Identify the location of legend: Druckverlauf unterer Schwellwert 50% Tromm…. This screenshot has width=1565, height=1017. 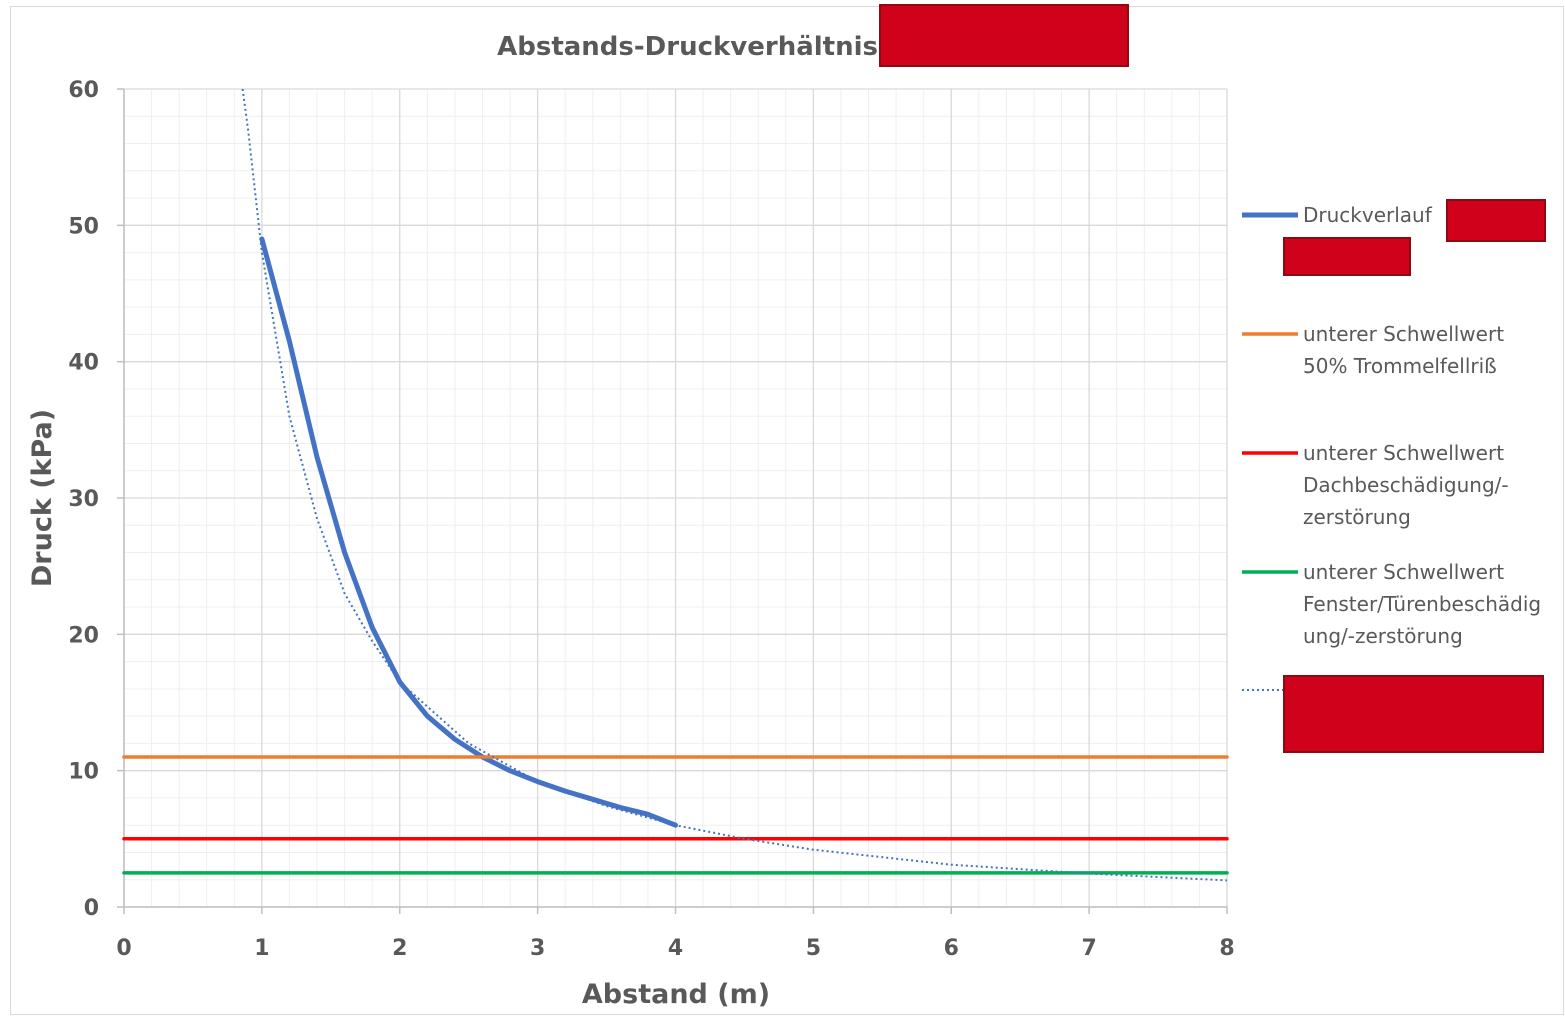
(1394, 476).